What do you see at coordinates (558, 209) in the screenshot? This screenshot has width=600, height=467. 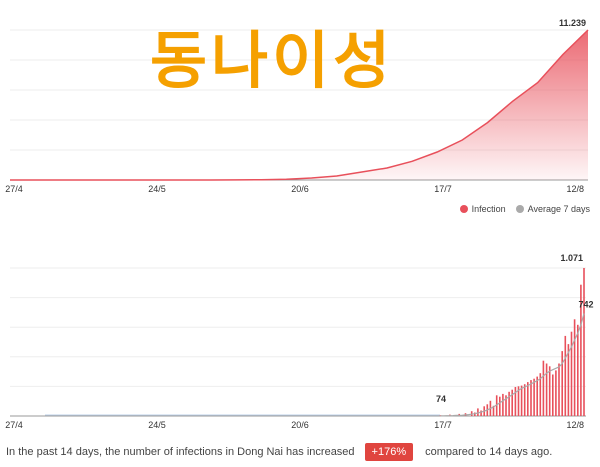 I see `legend-label-average: Average 7 days` at bounding box center [558, 209].